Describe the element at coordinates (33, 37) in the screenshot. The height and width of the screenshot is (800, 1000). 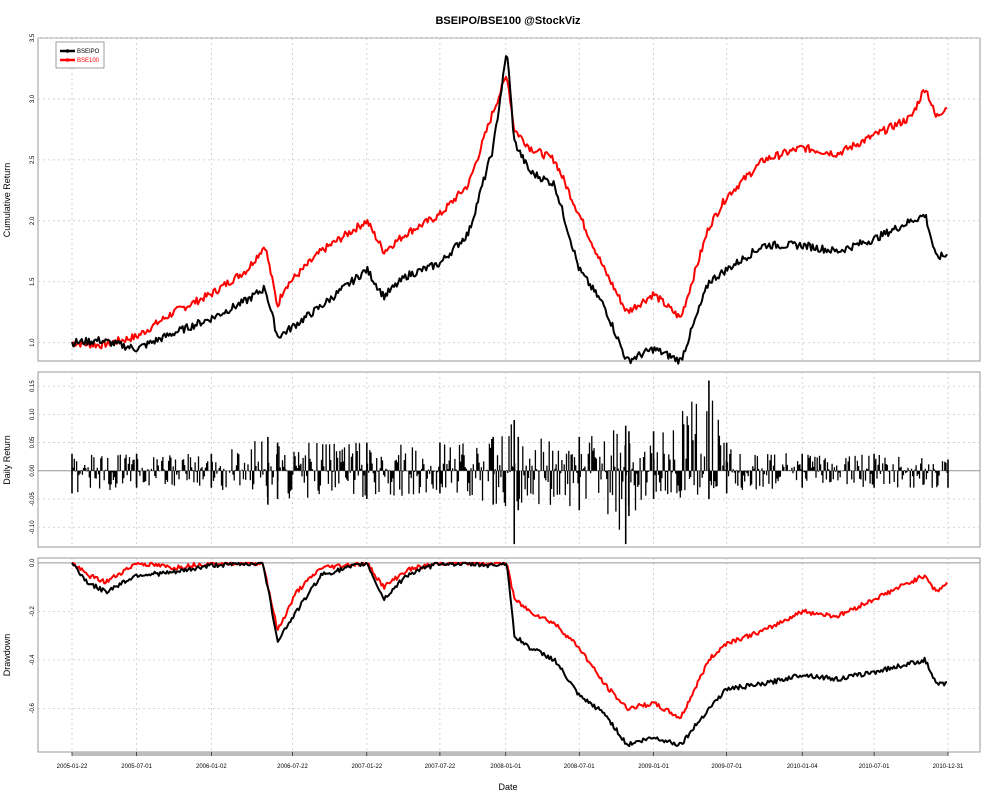
I see `y-tick-label: 3.5` at that location.